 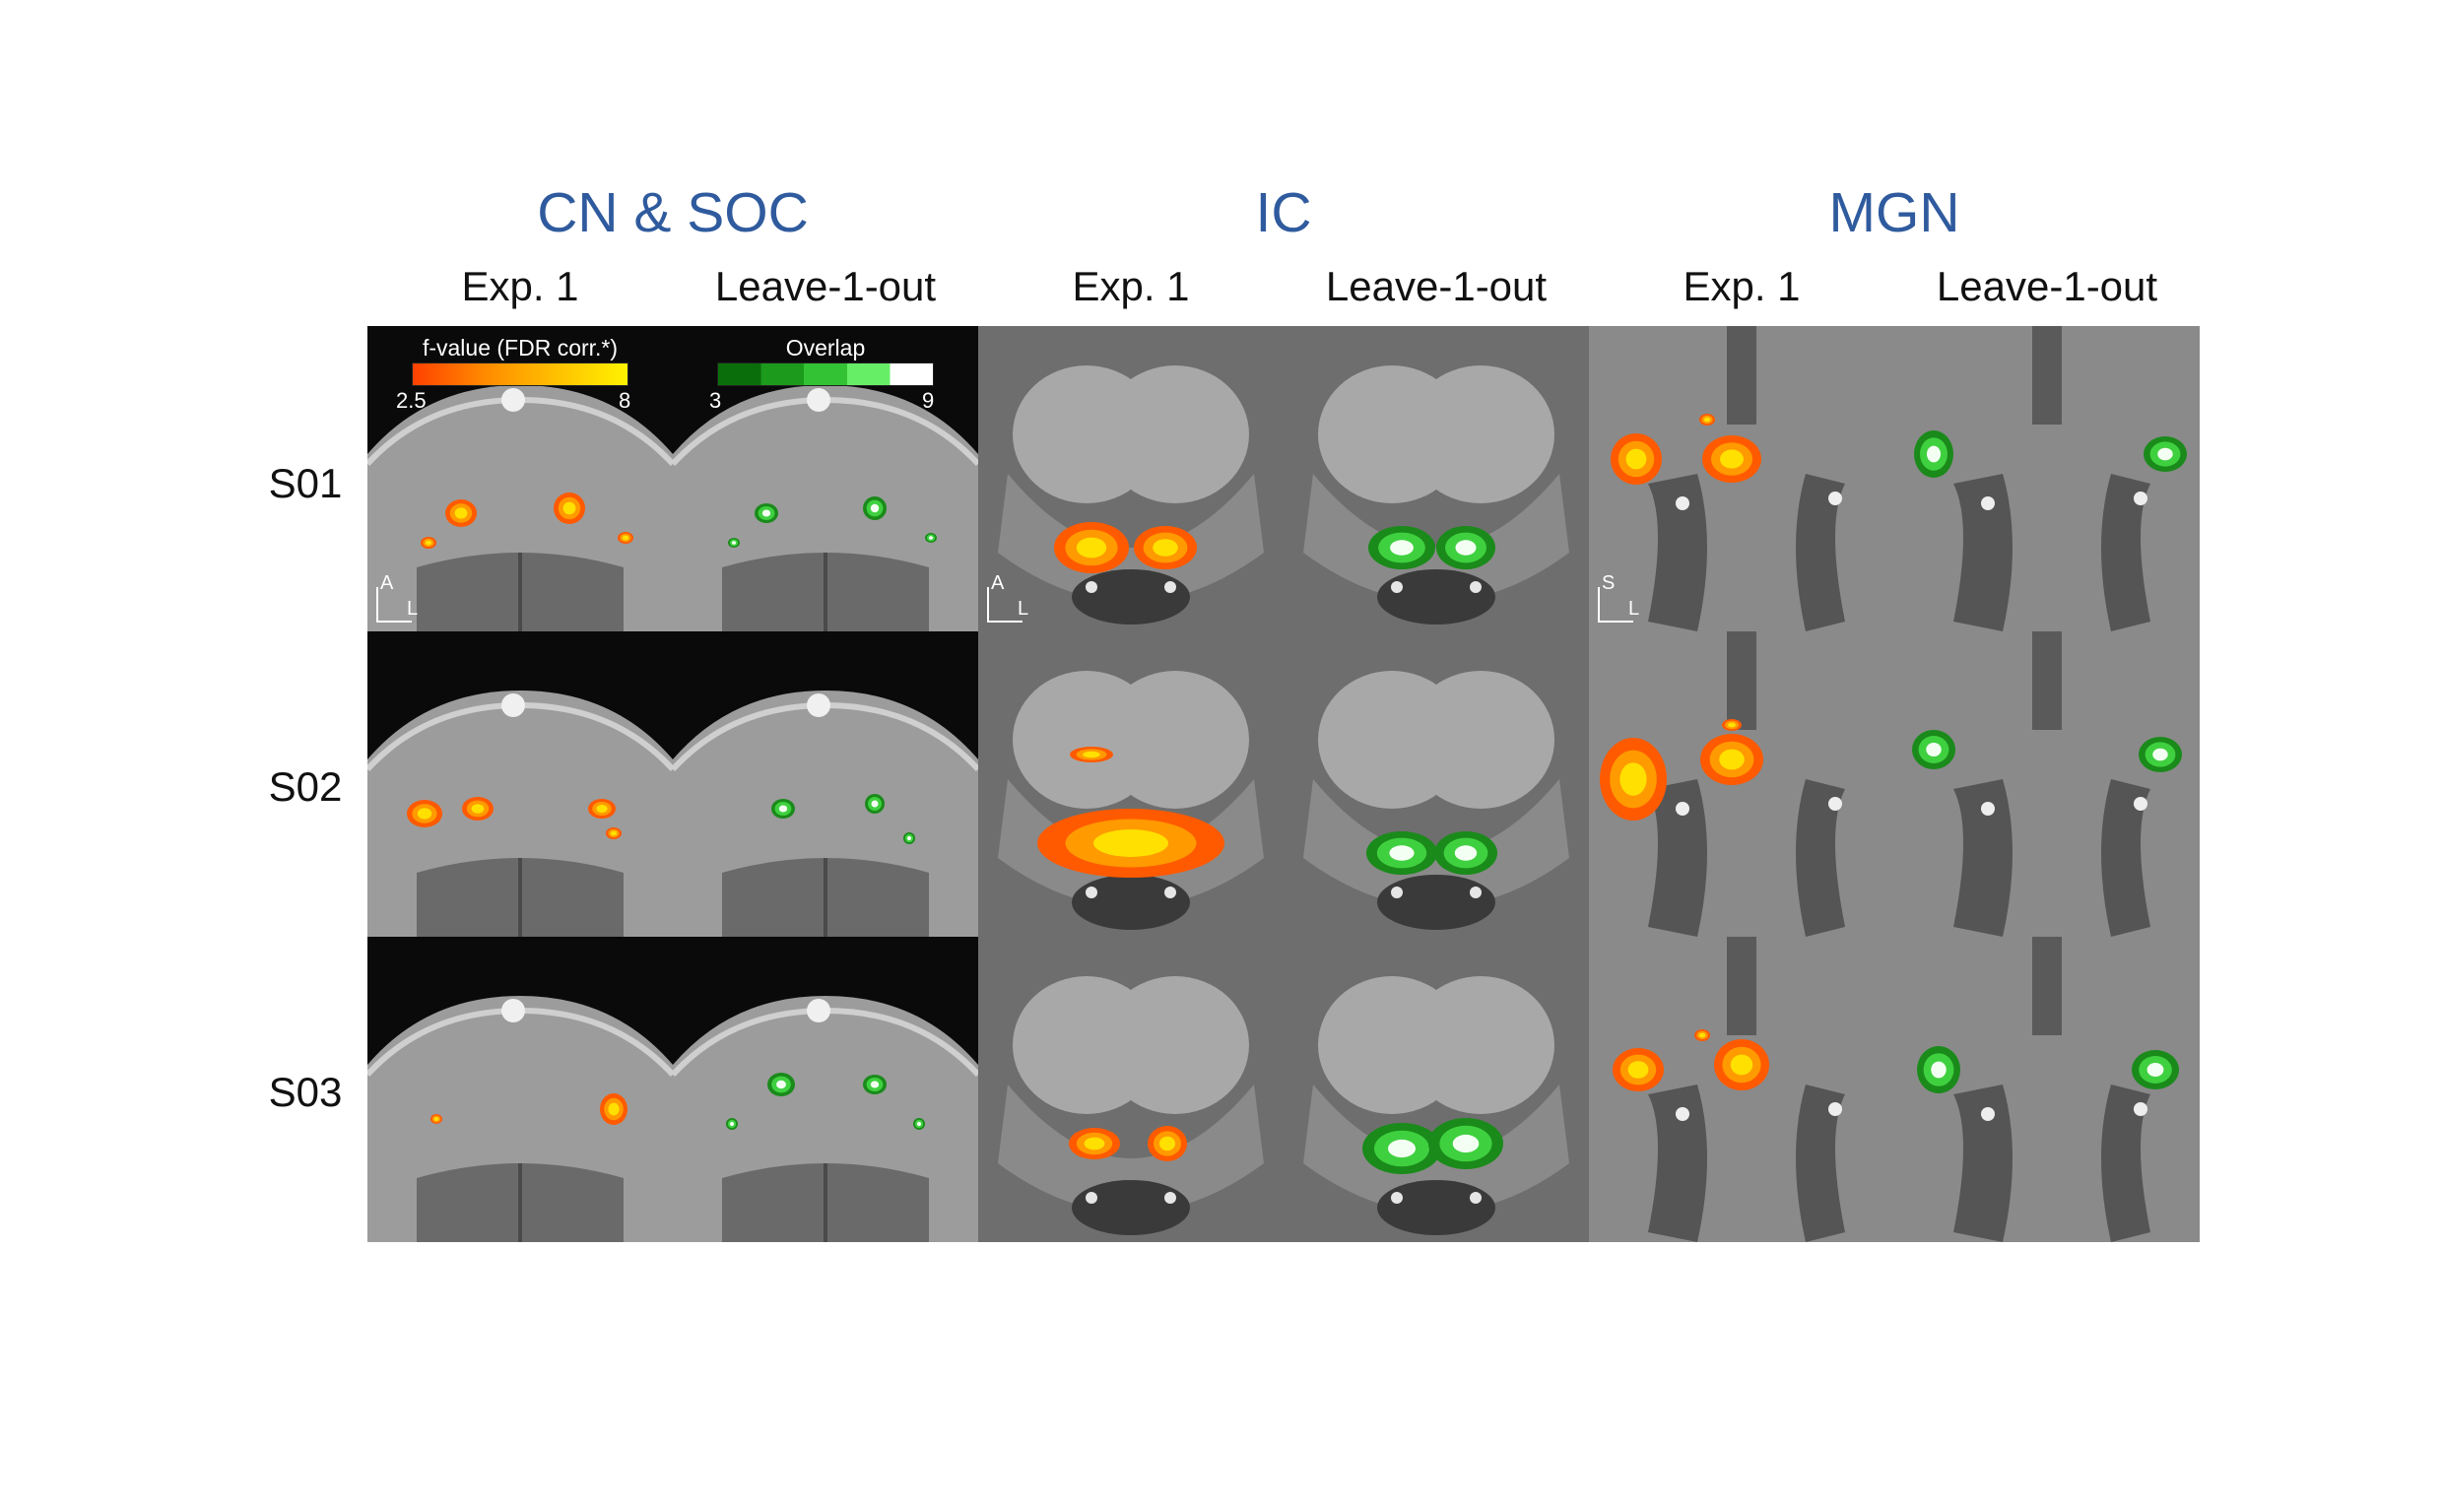 I want to click on column-label-ic-exp1: Exp. 1, so click(x=1131, y=286).